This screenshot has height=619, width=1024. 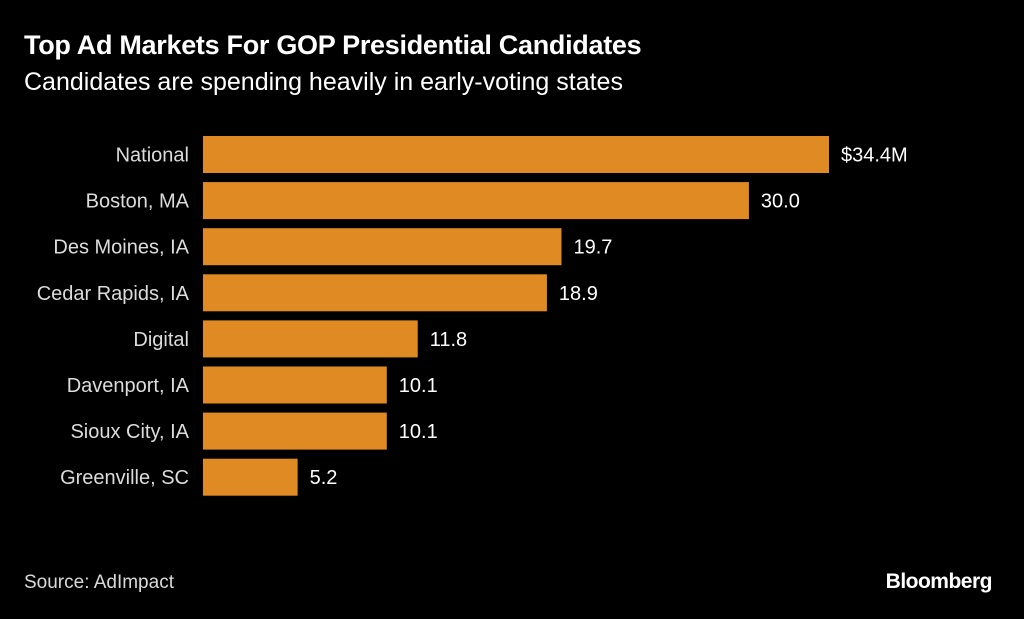 What do you see at coordinates (161, 340) in the screenshot?
I see `category-label: Digital` at bounding box center [161, 340].